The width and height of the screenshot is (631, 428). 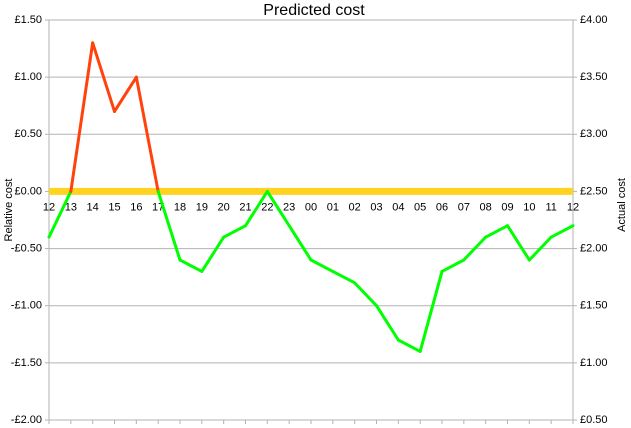 What do you see at coordinates (28, 191) in the screenshot?
I see `y-tick-label: £0.00` at bounding box center [28, 191].